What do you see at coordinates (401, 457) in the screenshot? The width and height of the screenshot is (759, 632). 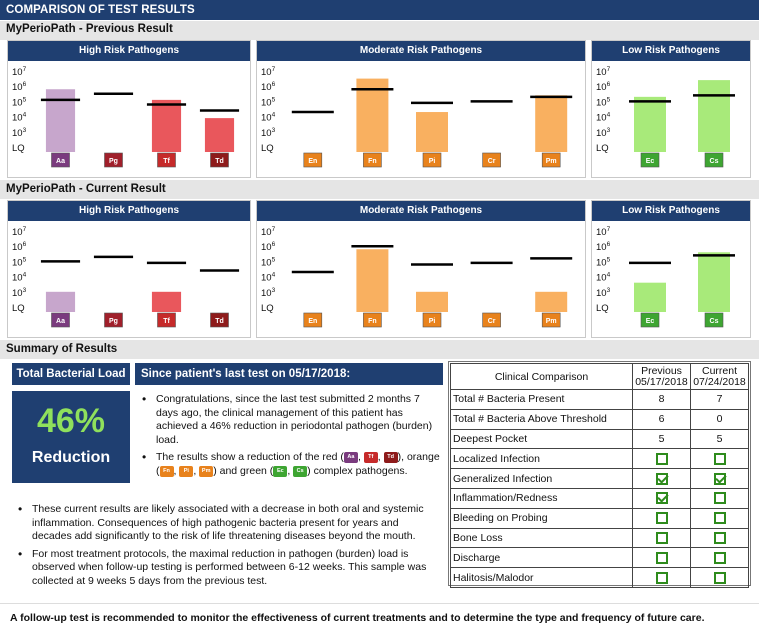 I see `bullet2-text-b: ),` at bounding box center [401, 457].